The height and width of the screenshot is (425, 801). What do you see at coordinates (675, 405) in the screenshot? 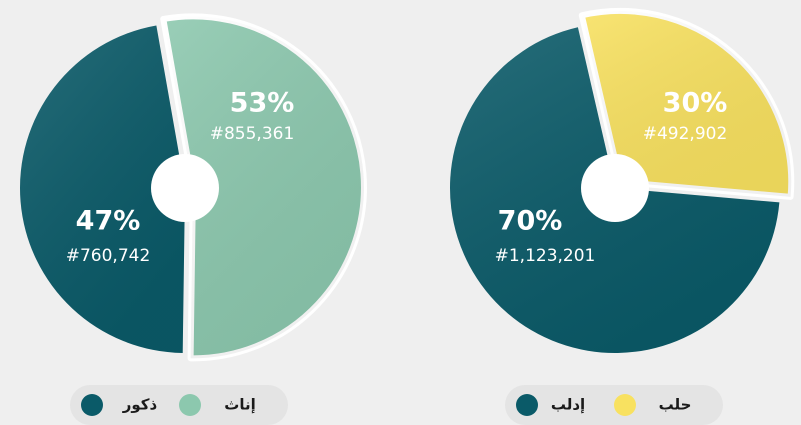
I see `legend-label: حلب` at bounding box center [675, 405].